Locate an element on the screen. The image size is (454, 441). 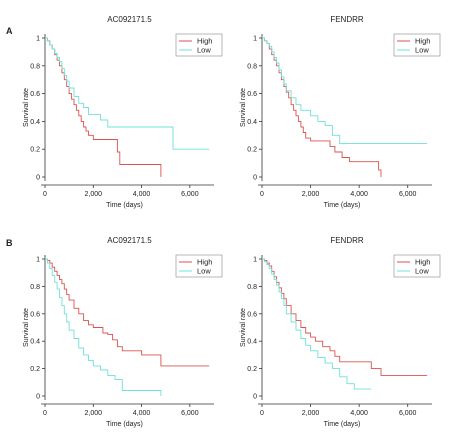
panel-letter-B: B is located at coordinates (9, 243).